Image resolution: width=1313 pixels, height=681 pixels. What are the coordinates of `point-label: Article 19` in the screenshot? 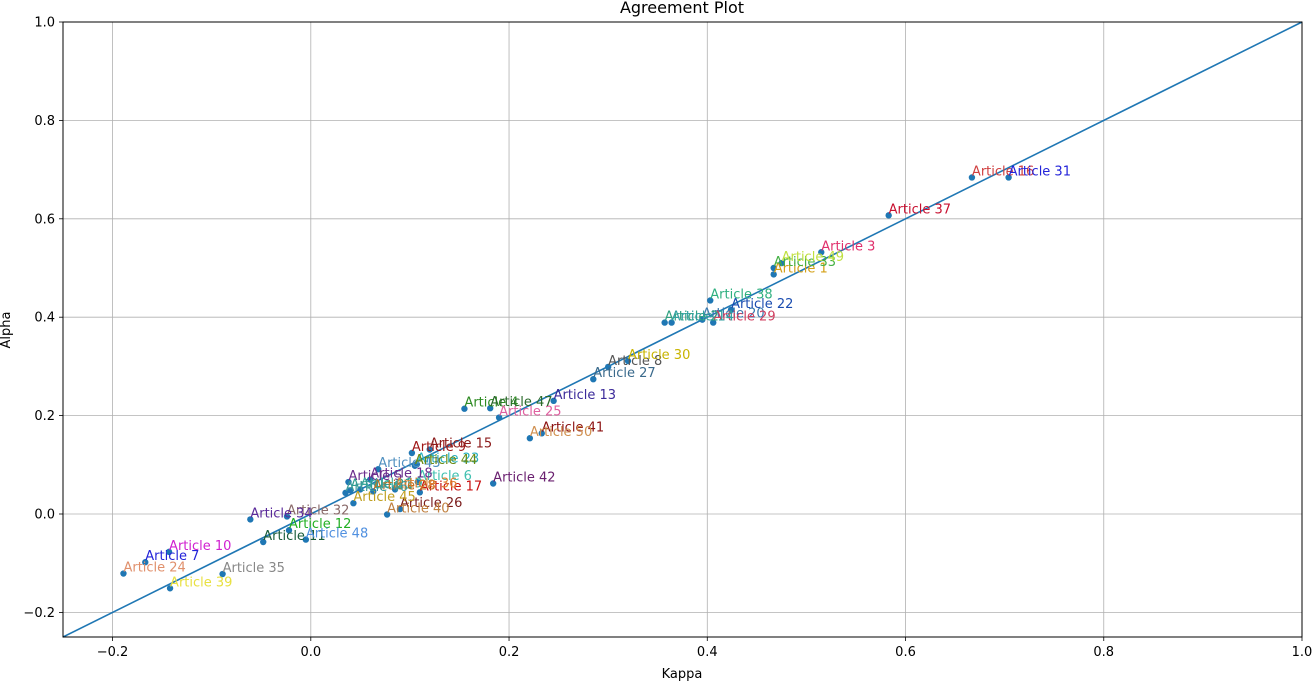 It's located at (391, 483).